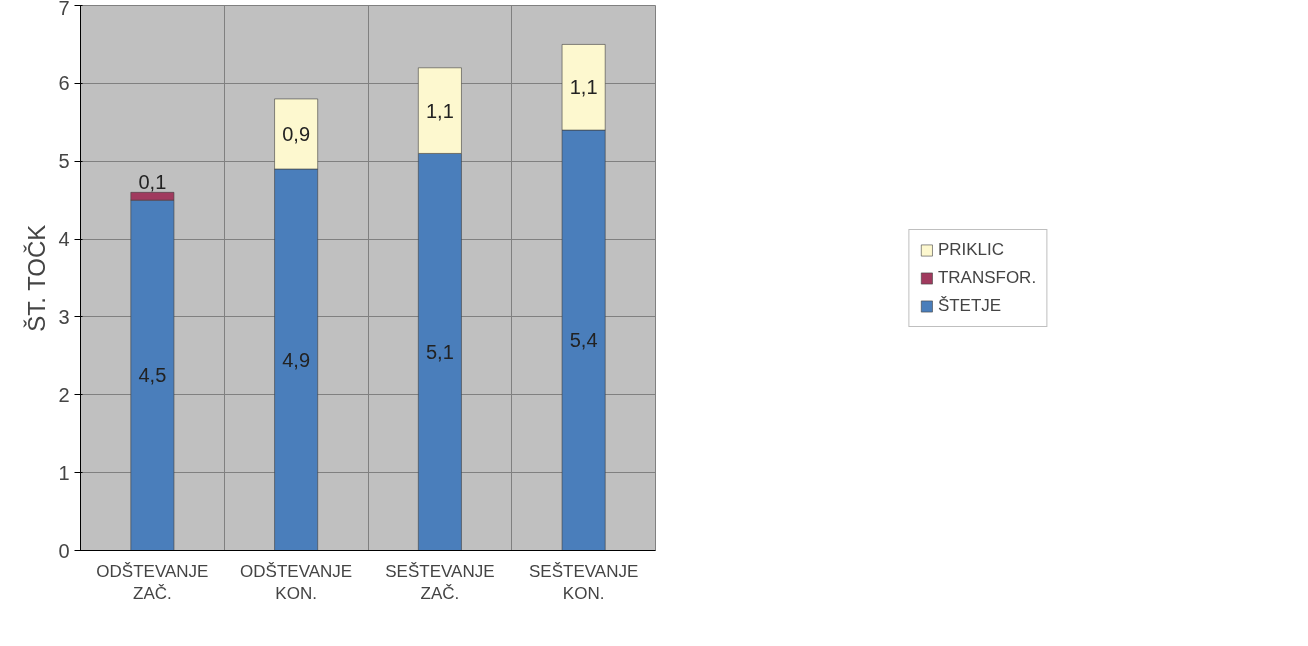  What do you see at coordinates (969, 305) in the screenshot?
I see `legend-label: ŠTETJE` at bounding box center [969, 305].